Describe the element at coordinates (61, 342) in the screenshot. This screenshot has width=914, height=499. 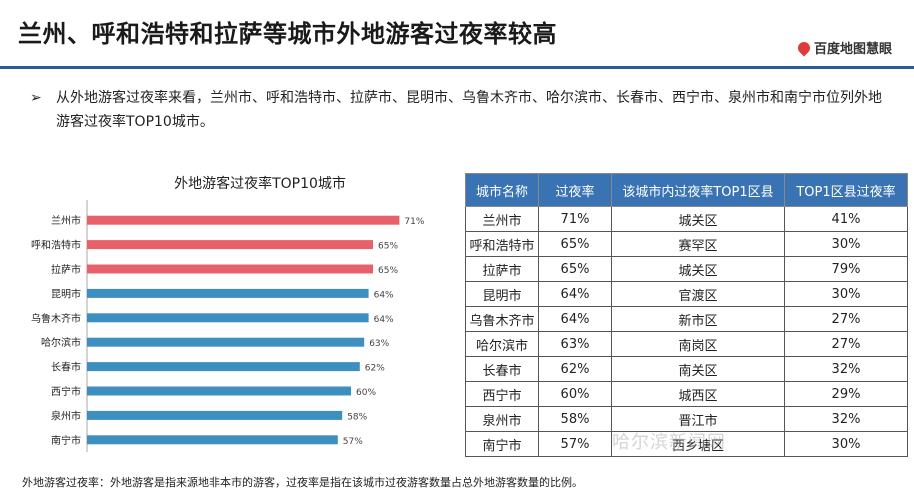
I see `category-label: 哈尔滨市` at that location.